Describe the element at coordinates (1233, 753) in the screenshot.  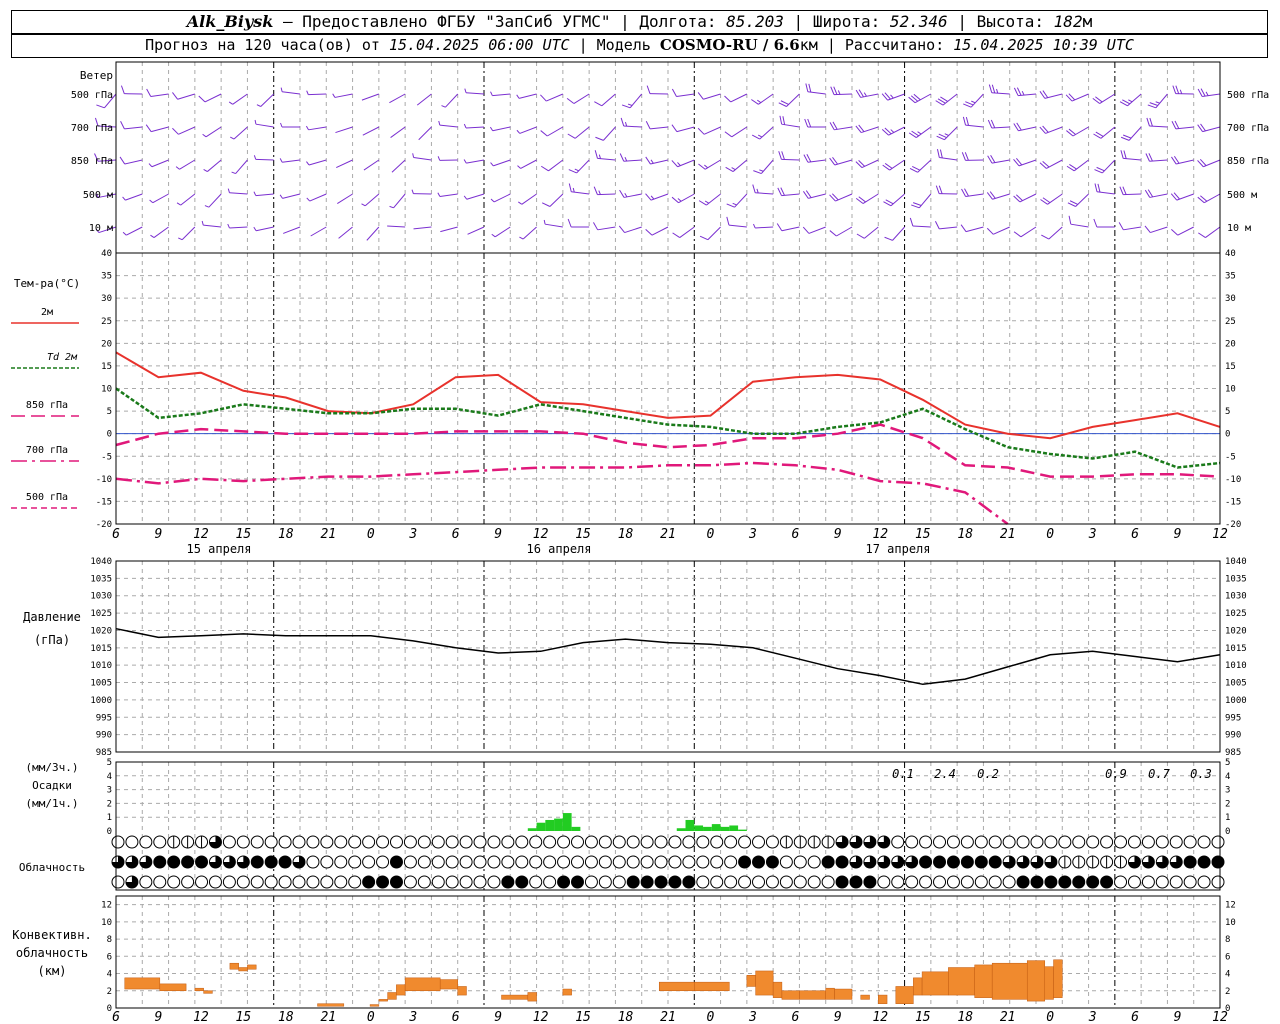
I see `pressure-axis-tick-right: 985` at that location.